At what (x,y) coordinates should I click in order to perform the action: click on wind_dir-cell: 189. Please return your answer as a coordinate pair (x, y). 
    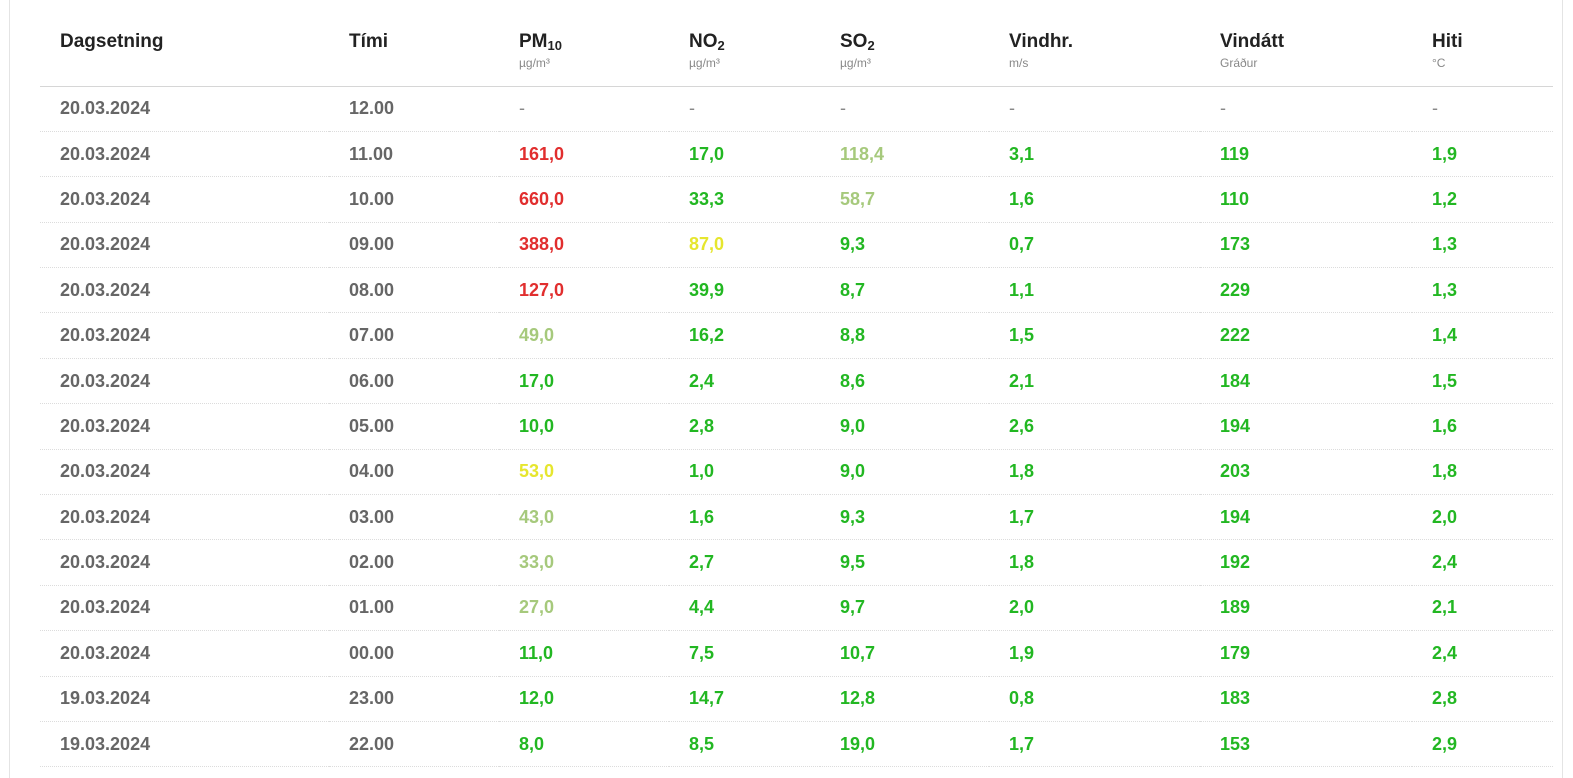
    Looking at the image, I should click on (1306, 608).